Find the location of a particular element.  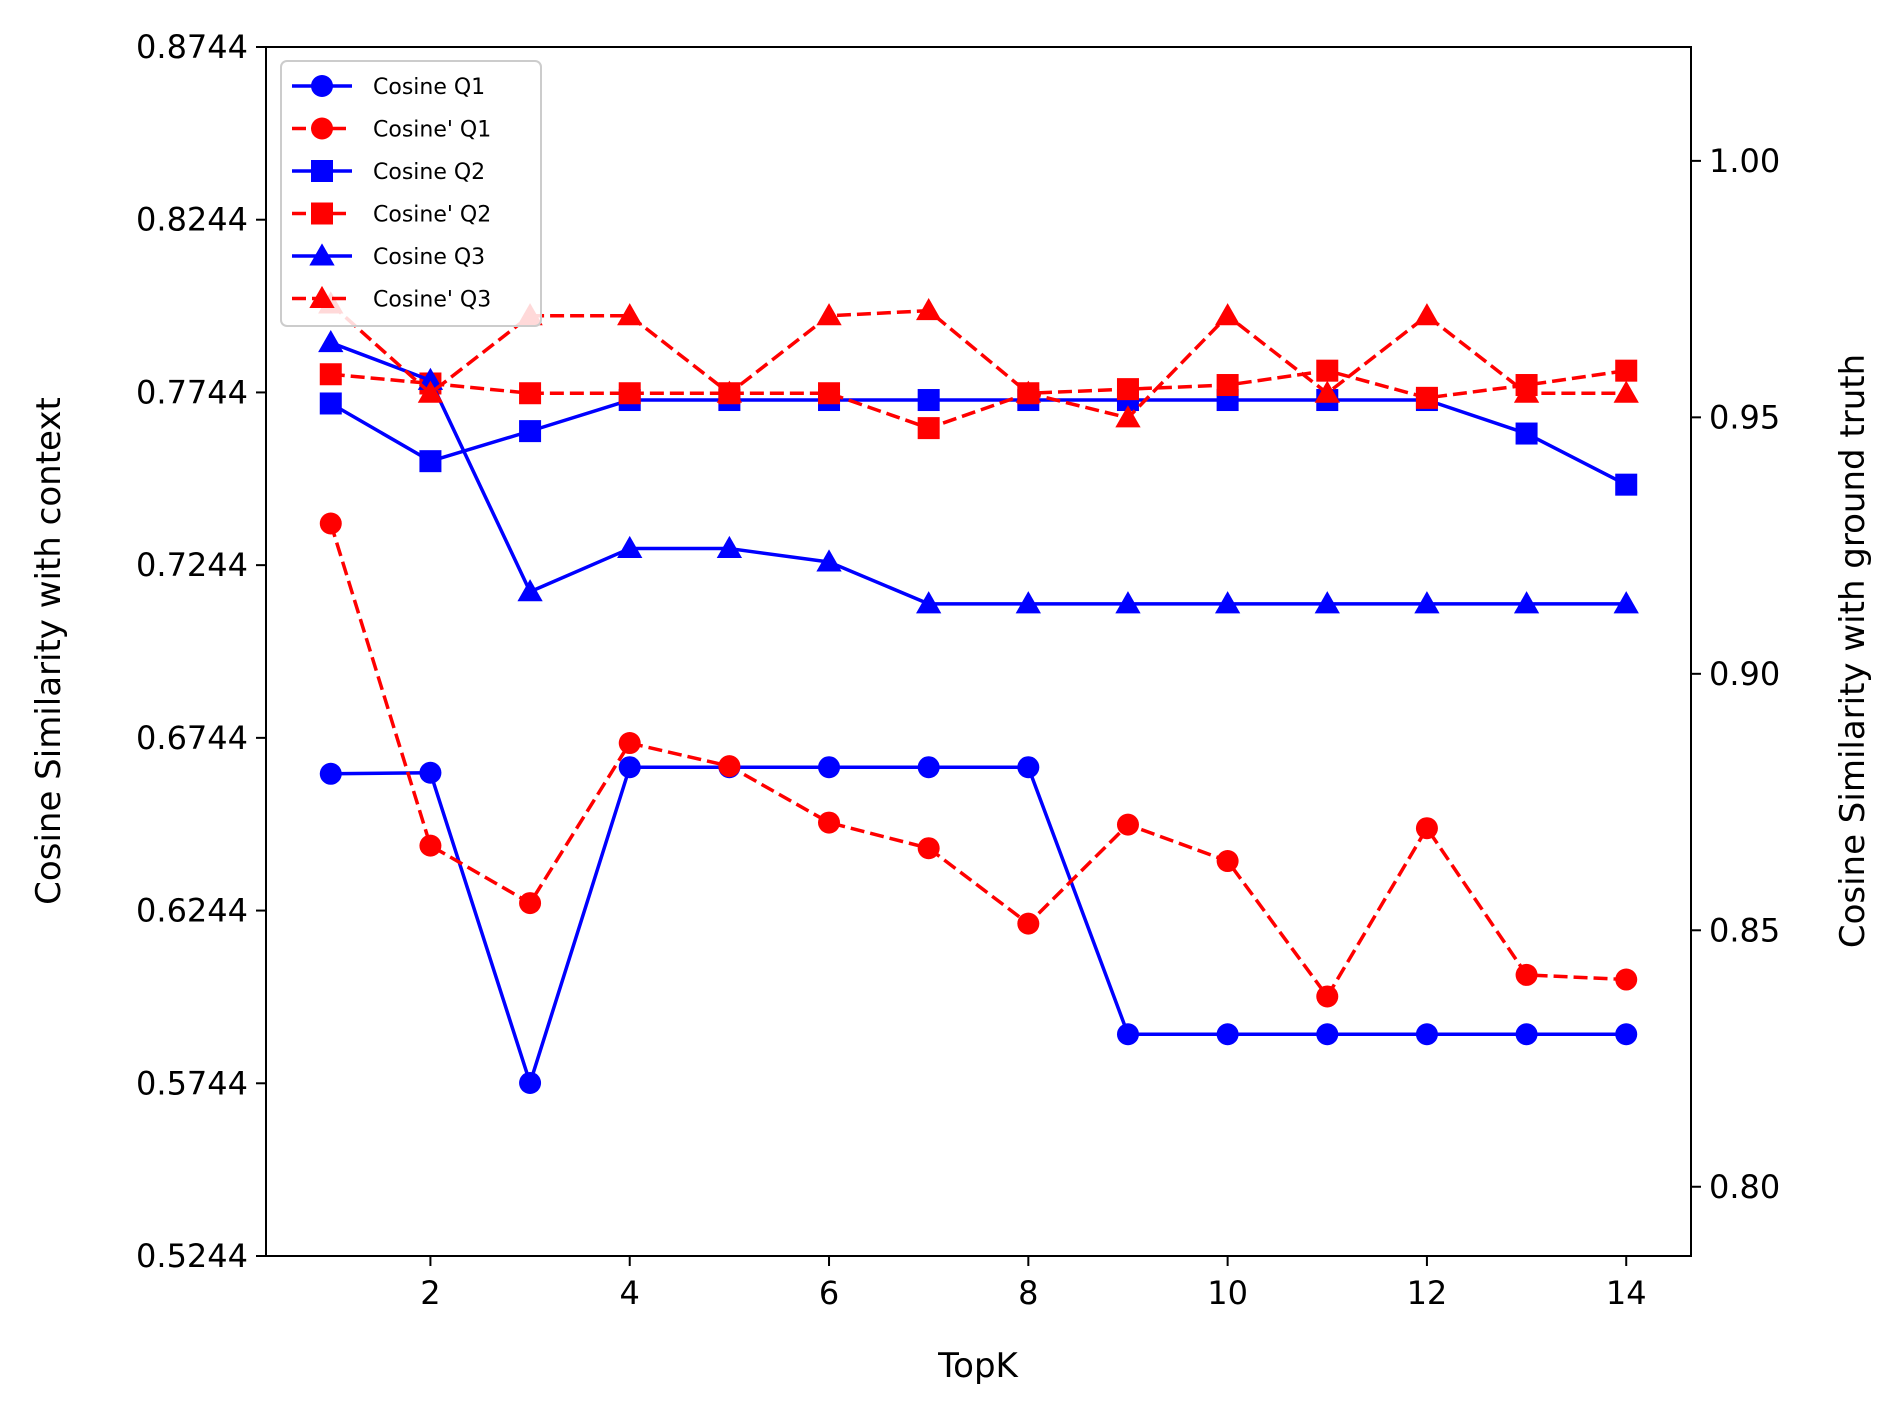

legend-label-cosine-prime-q1: Cosine' Q1 is located at coordinates (432, 130).